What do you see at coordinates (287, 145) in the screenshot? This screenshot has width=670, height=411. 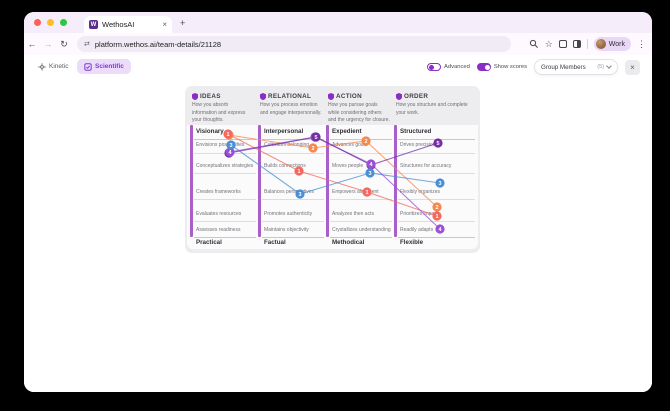 I see `facet-row-label: Cultivates belonging` at bounding box center [287, 145].